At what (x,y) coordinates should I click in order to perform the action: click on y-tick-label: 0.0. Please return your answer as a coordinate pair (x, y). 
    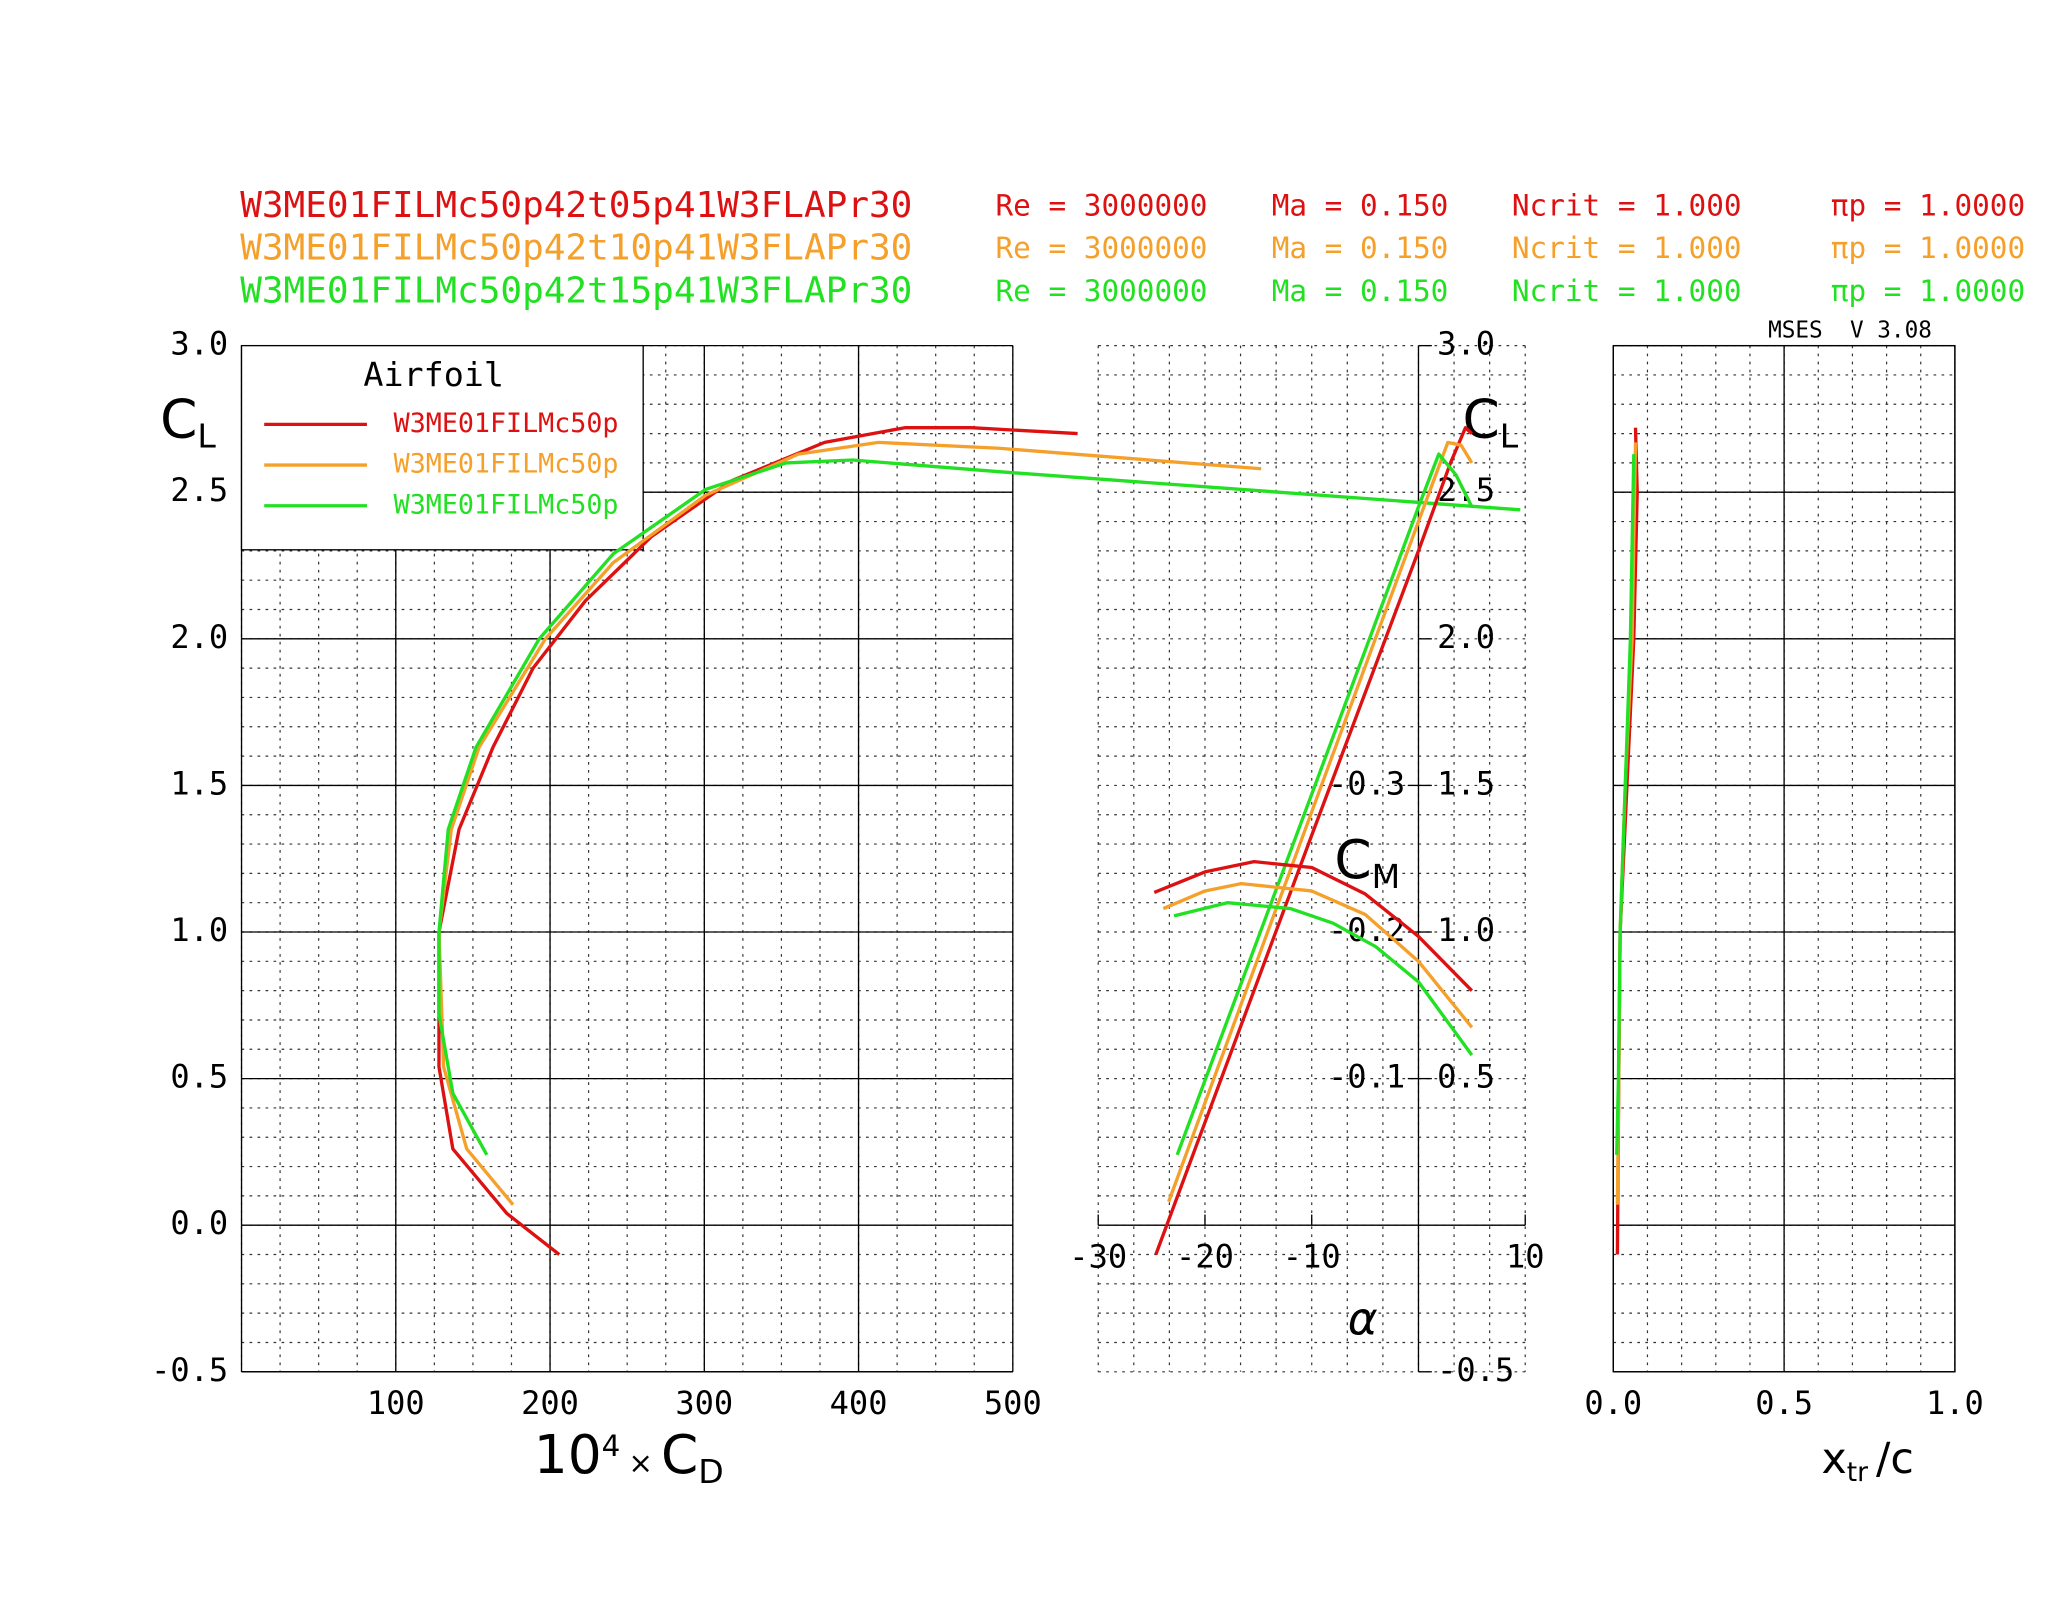
    Looking at the image, I should click on (199, 1223).